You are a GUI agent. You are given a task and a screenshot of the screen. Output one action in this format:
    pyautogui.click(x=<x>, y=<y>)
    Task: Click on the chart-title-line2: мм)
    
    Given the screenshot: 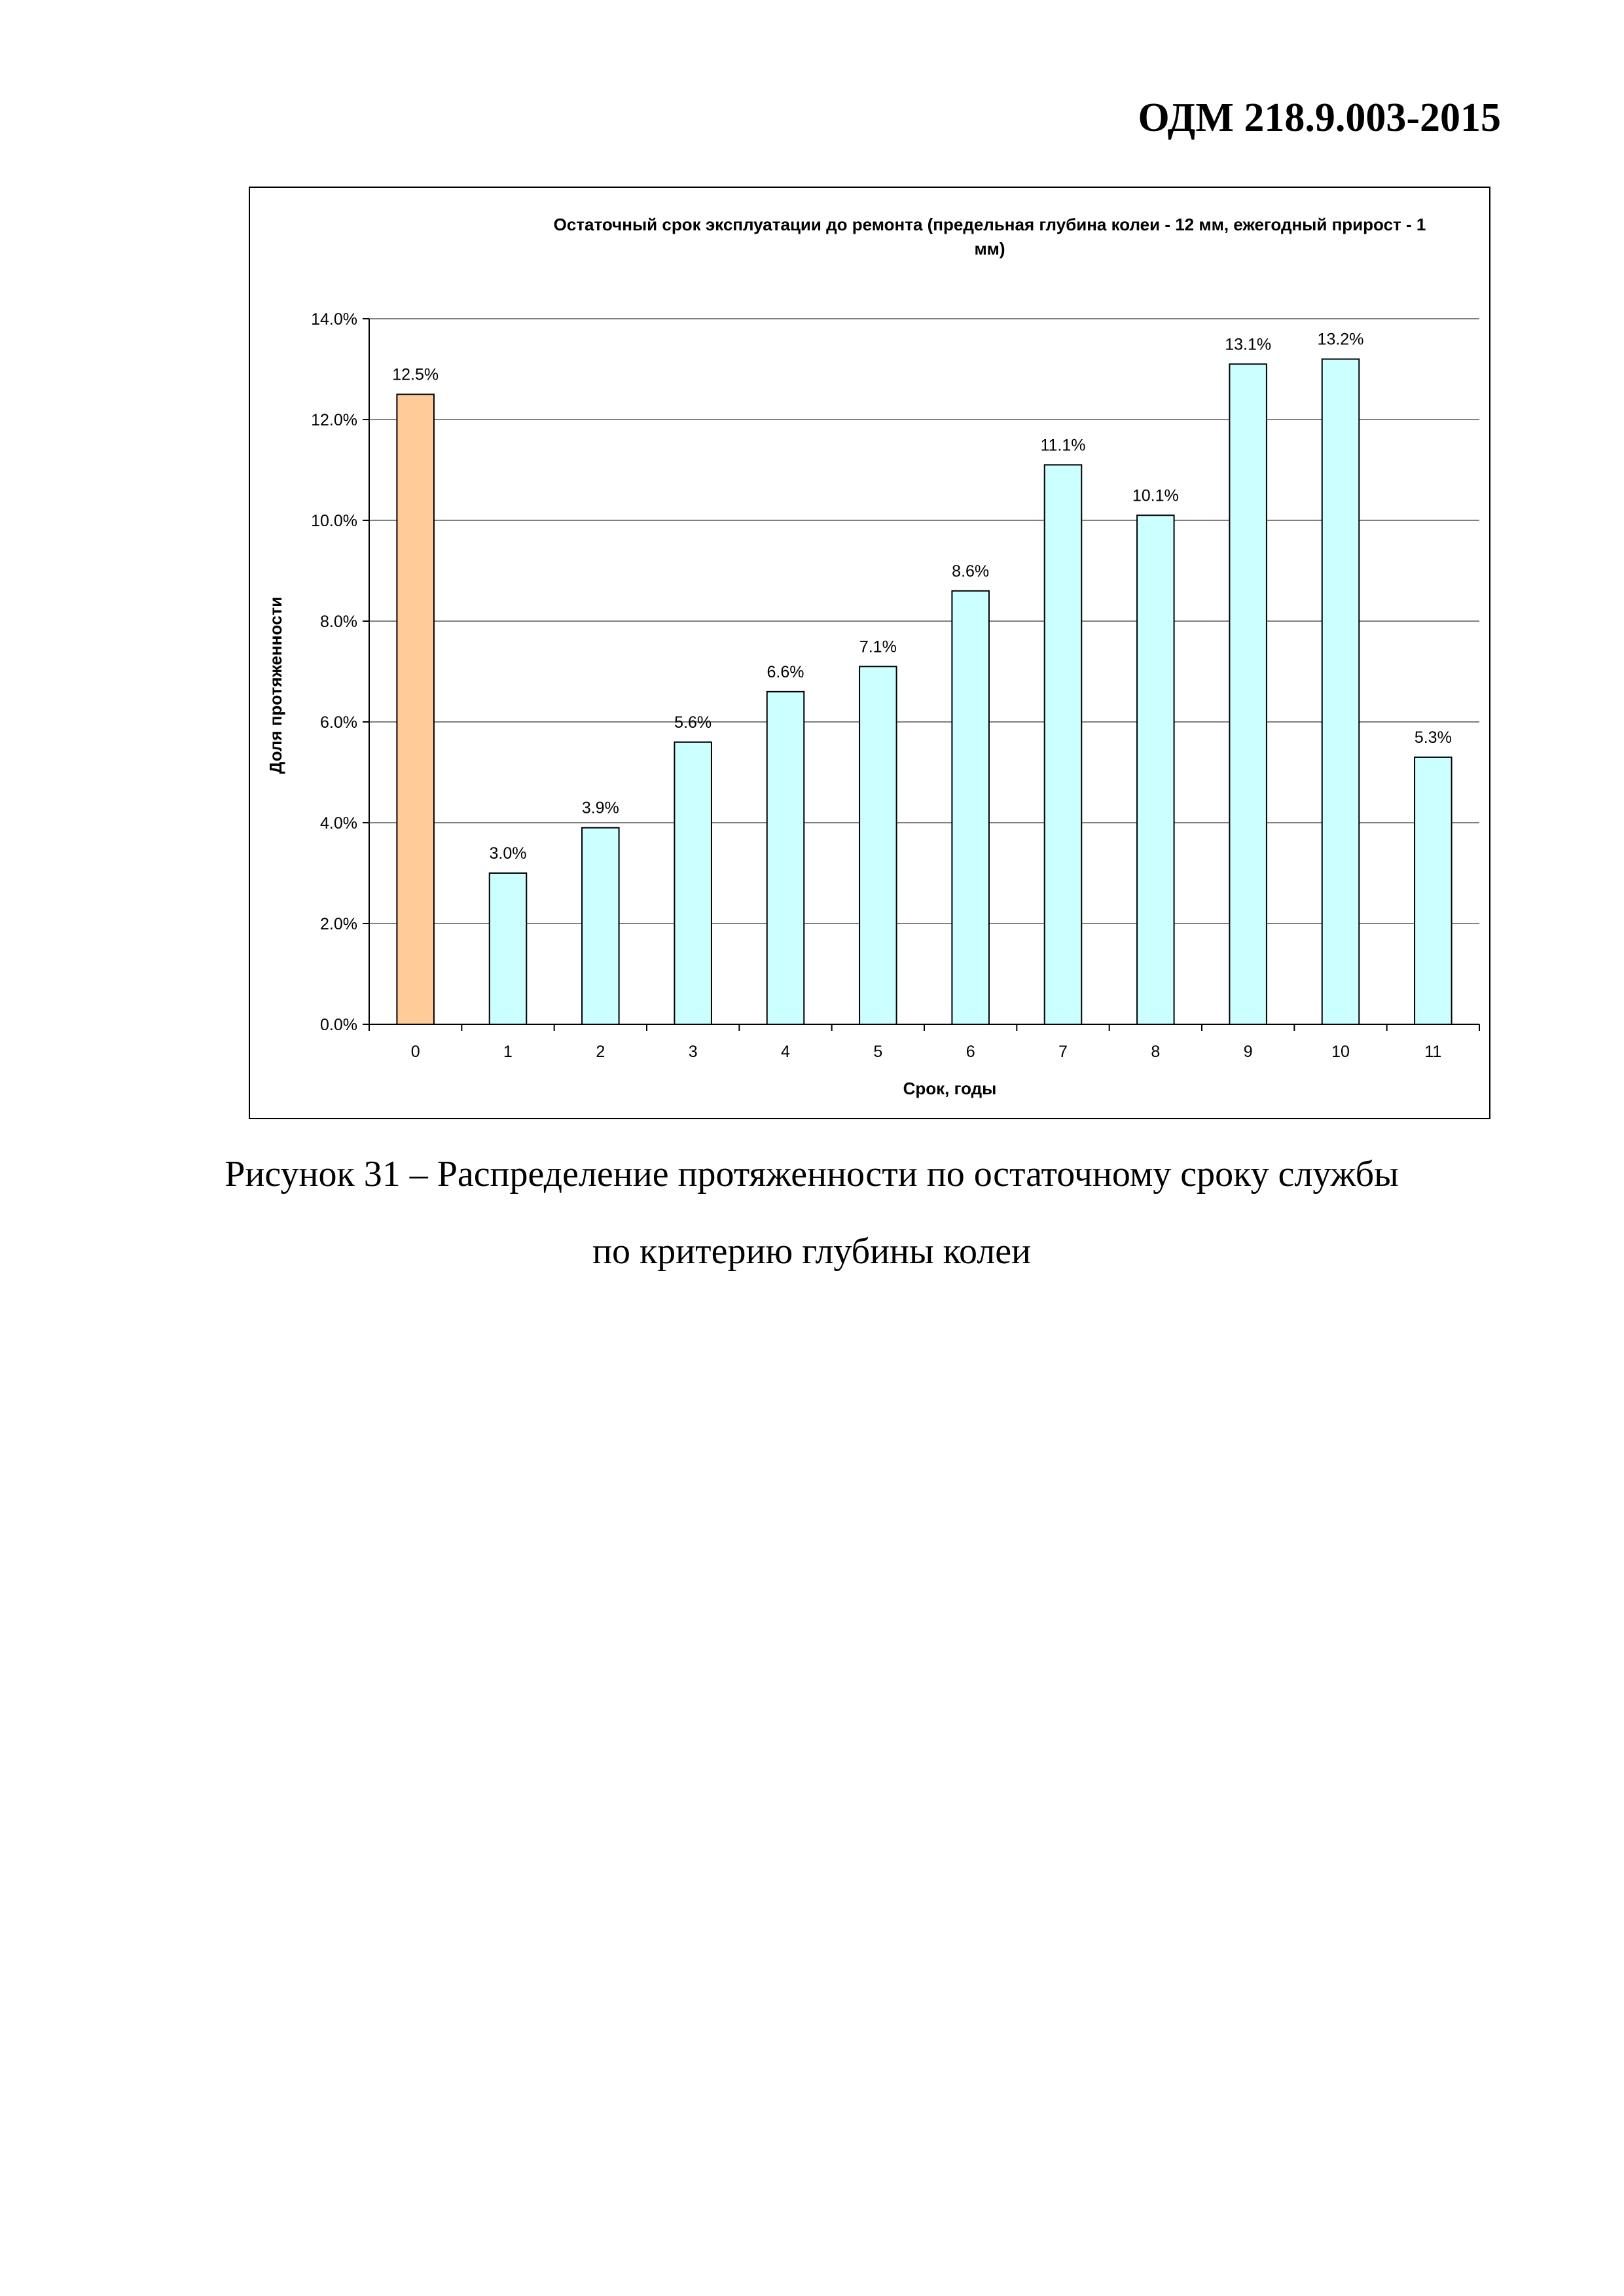 What is the action you would take?
    pyautogui.click(x=989, y=249)
    